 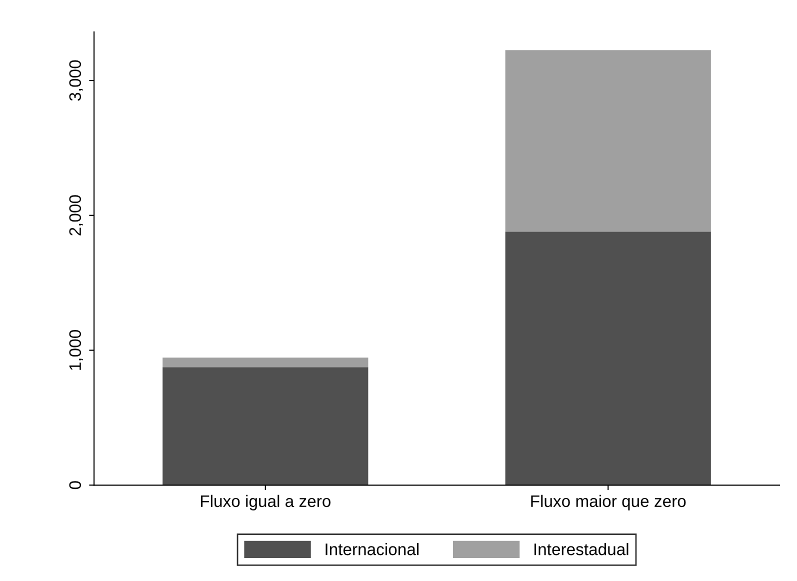 What do you see at coordinates (76, 215) in the screenshot?
I see `y-tick-label: 2,000` at bounding box center [76, 215].